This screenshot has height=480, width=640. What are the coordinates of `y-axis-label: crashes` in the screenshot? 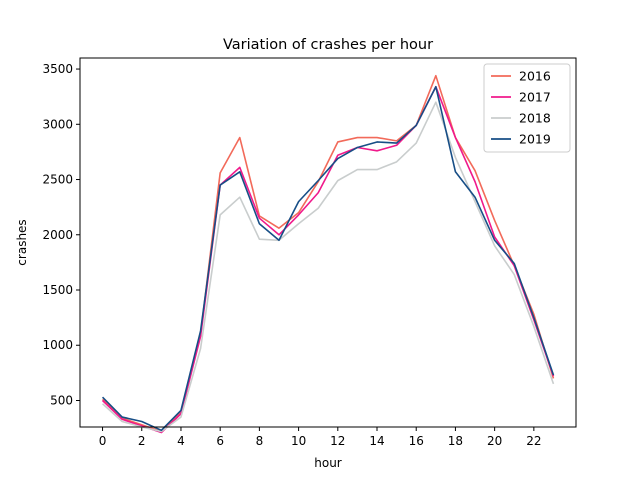 It's located at (22, 242).